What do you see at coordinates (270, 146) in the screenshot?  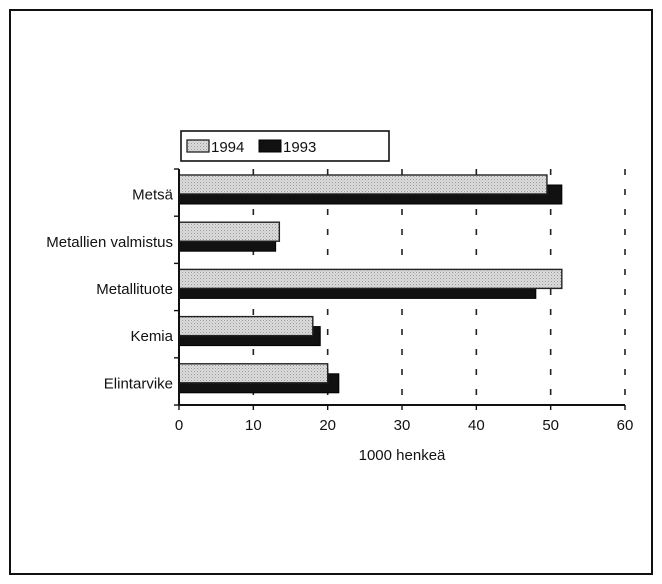 I see `legend-swatch-1993` at bounding box center [270, 146].